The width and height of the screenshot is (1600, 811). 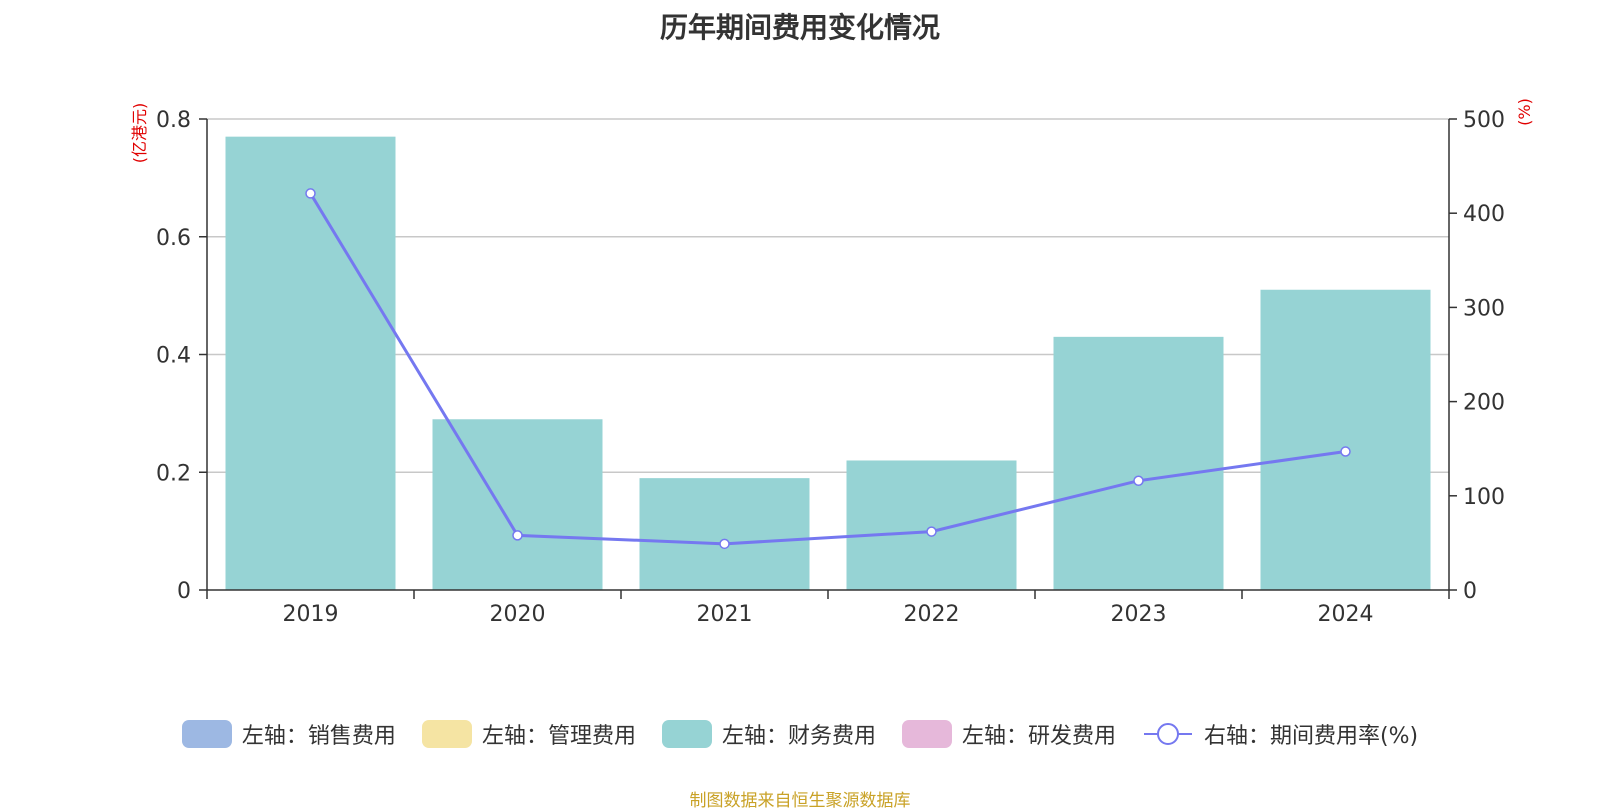 I want to click on legend-item-rnd: 左轴：研发费用, so click(x=1008, y=734).